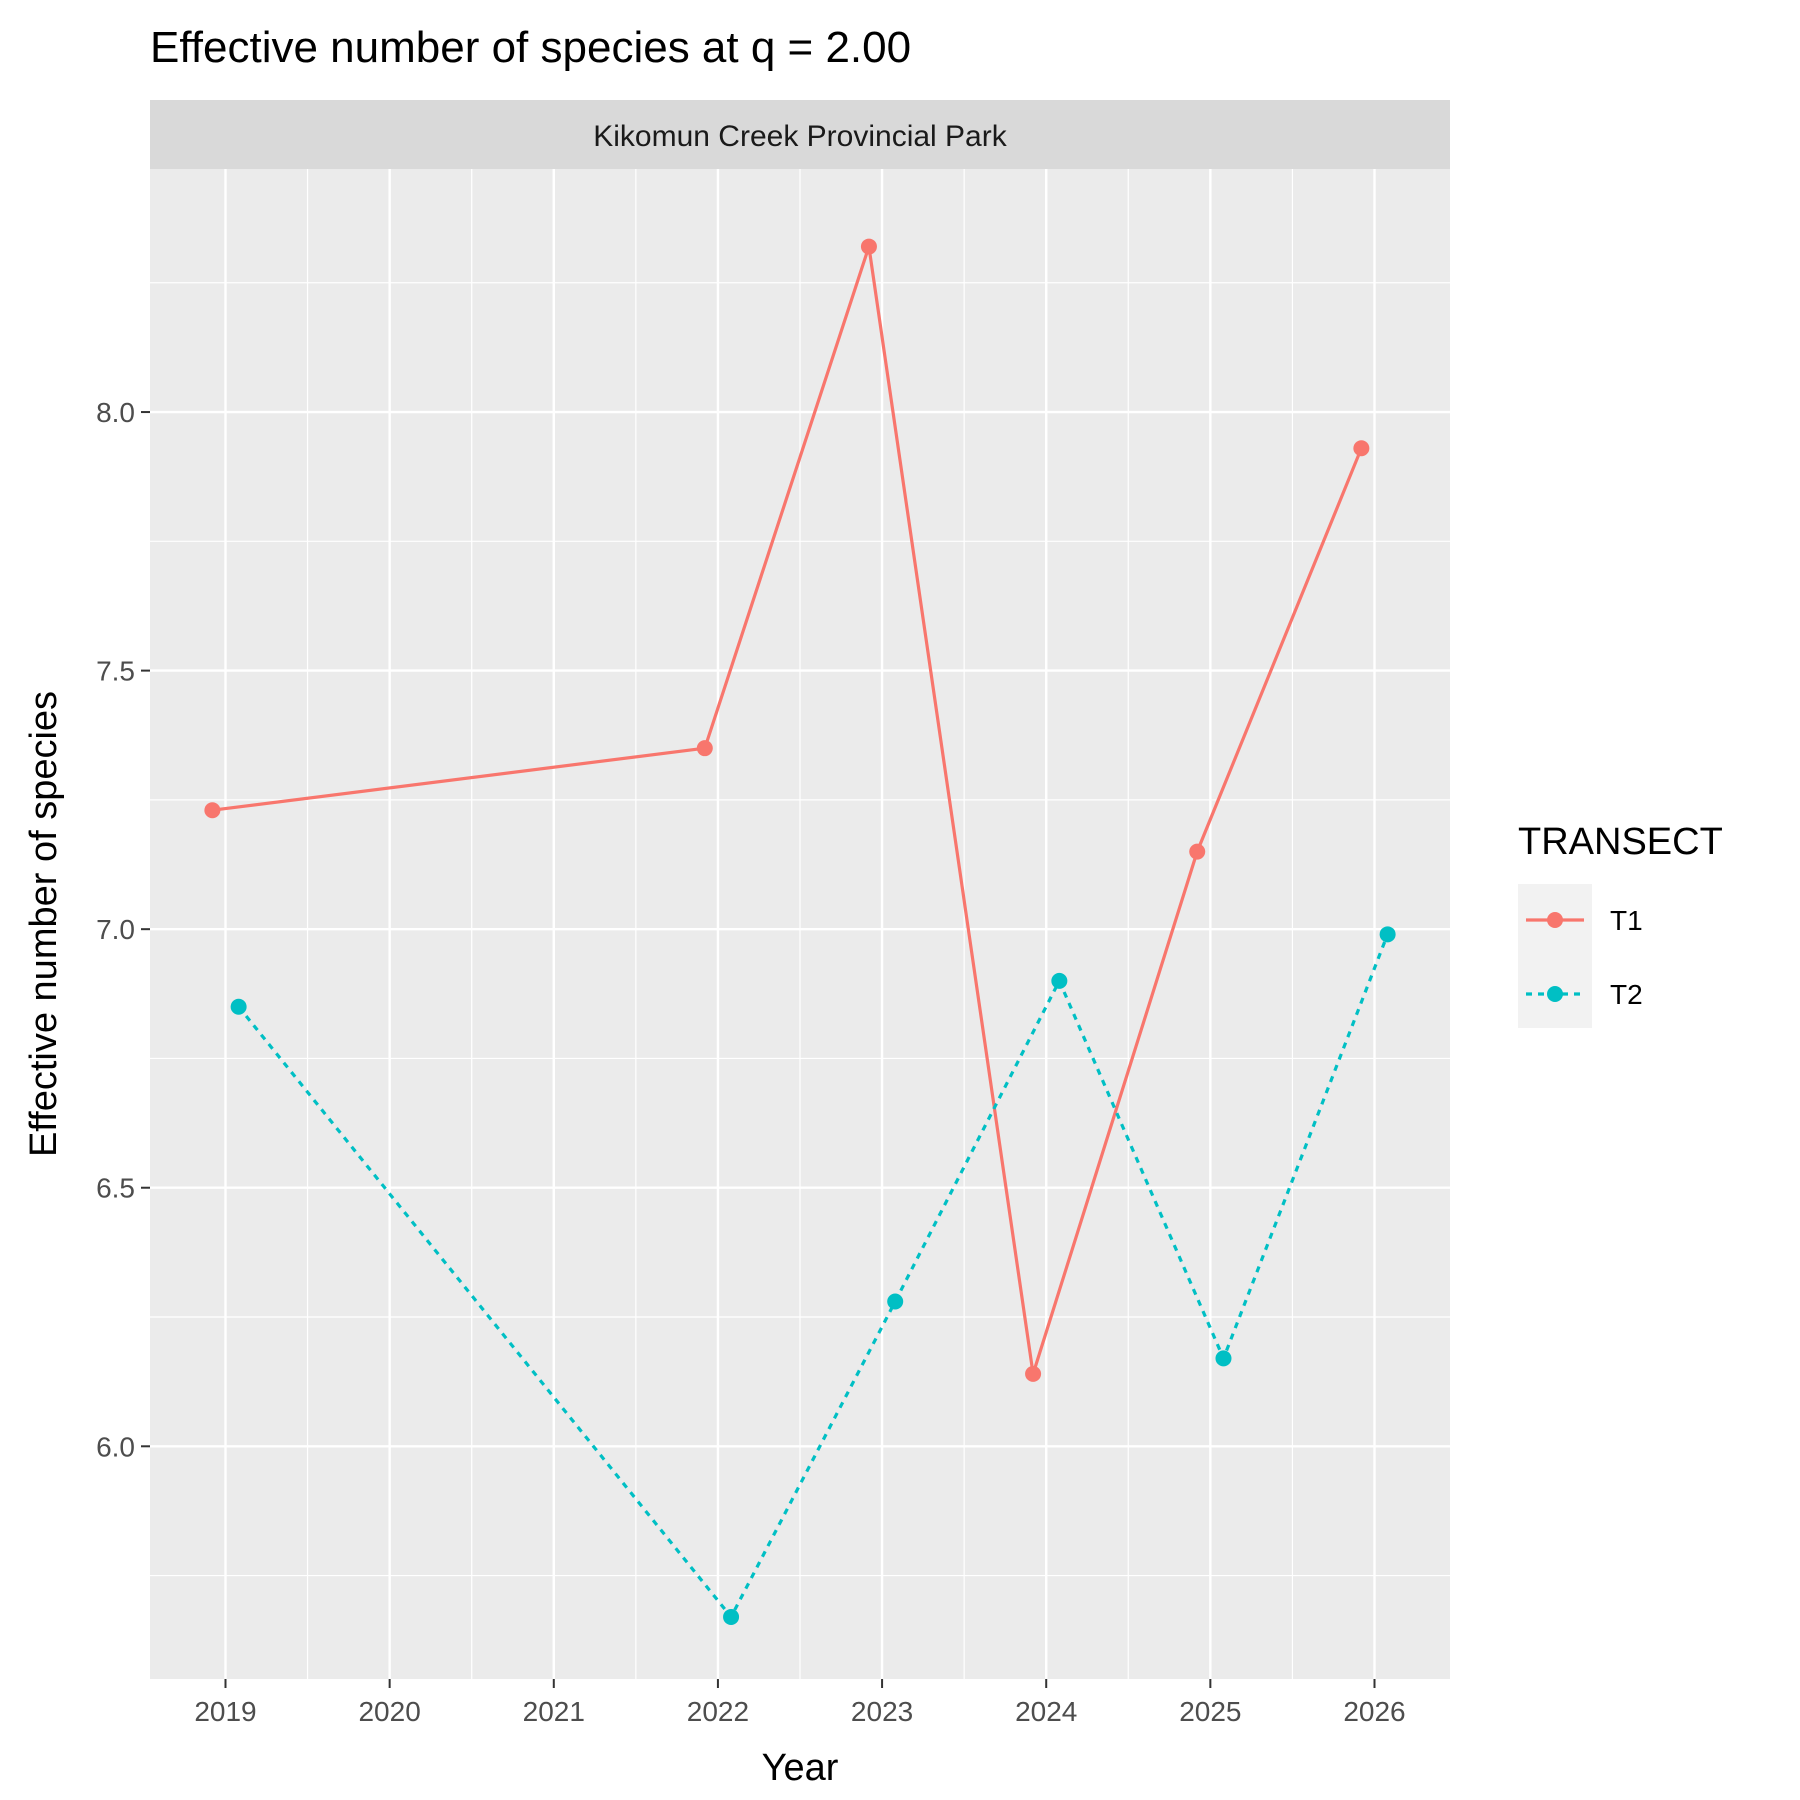  I want to click on y-tick-label: 6.0, so click(115, 1446).